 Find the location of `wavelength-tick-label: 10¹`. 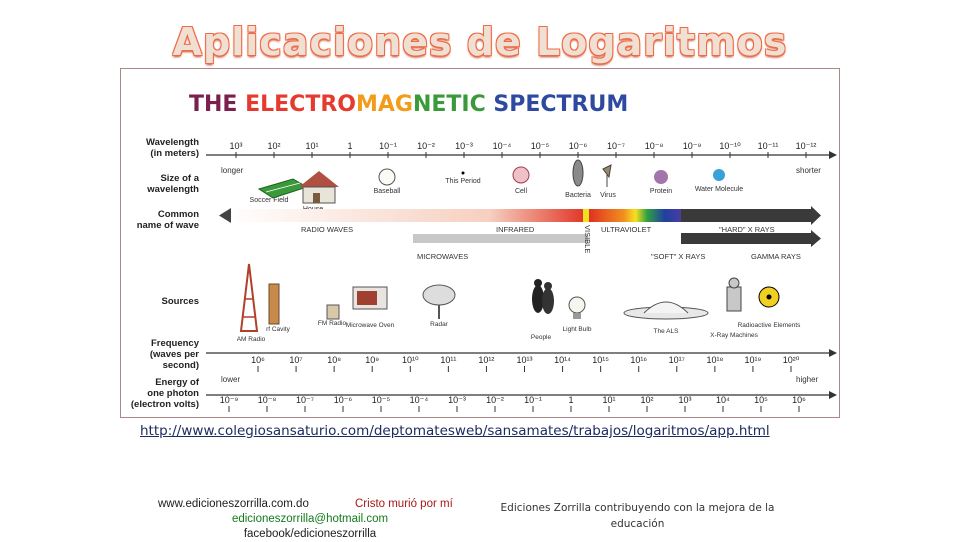

wavelength-tick-label: 10¹ is located at coordinates (311, 146).